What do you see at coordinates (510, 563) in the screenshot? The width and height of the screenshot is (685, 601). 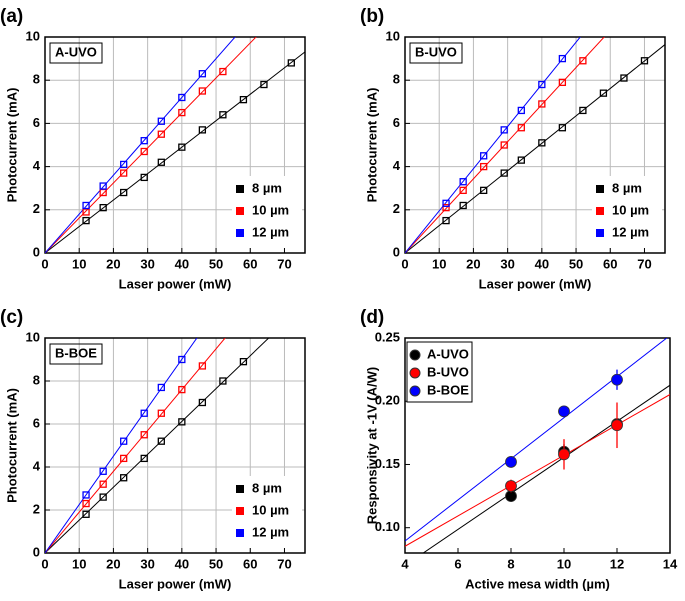 I see `x-tick-label: 8` at bounding box center [510, 563].